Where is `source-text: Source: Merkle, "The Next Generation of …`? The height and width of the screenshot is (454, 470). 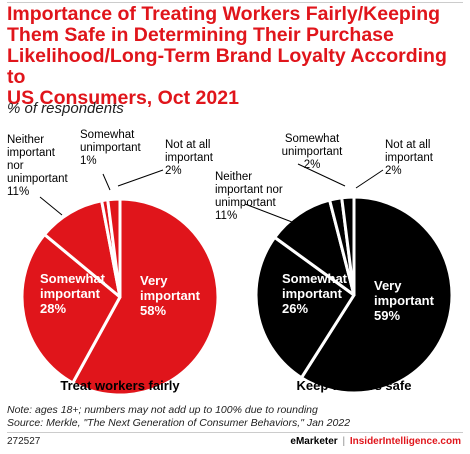
source-text: Source: Merkle, "The Next Generation of … is located at coordinates (179, 423).